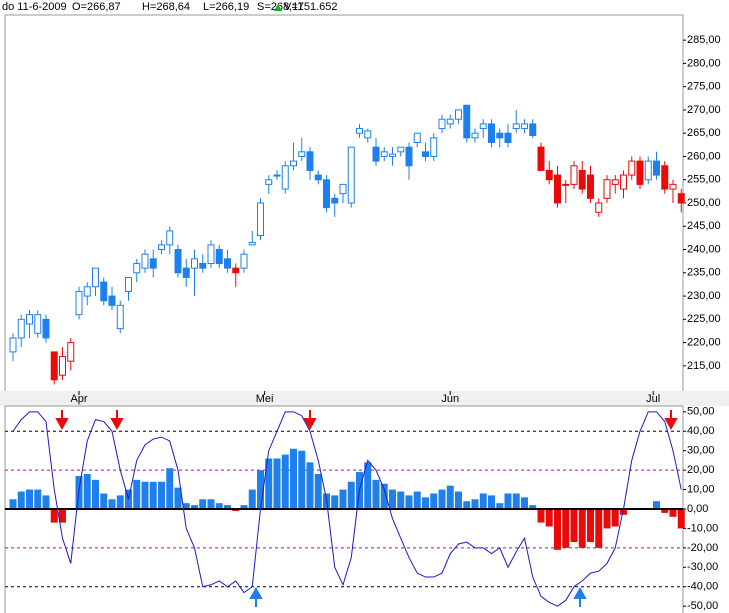 Image resolution: width=729 pixels, height=613 pixels. What do you see at coordinates (702, 528) in the screenshot?
I see `y-tick-label: -10,00` at bounding box center [702, 528].